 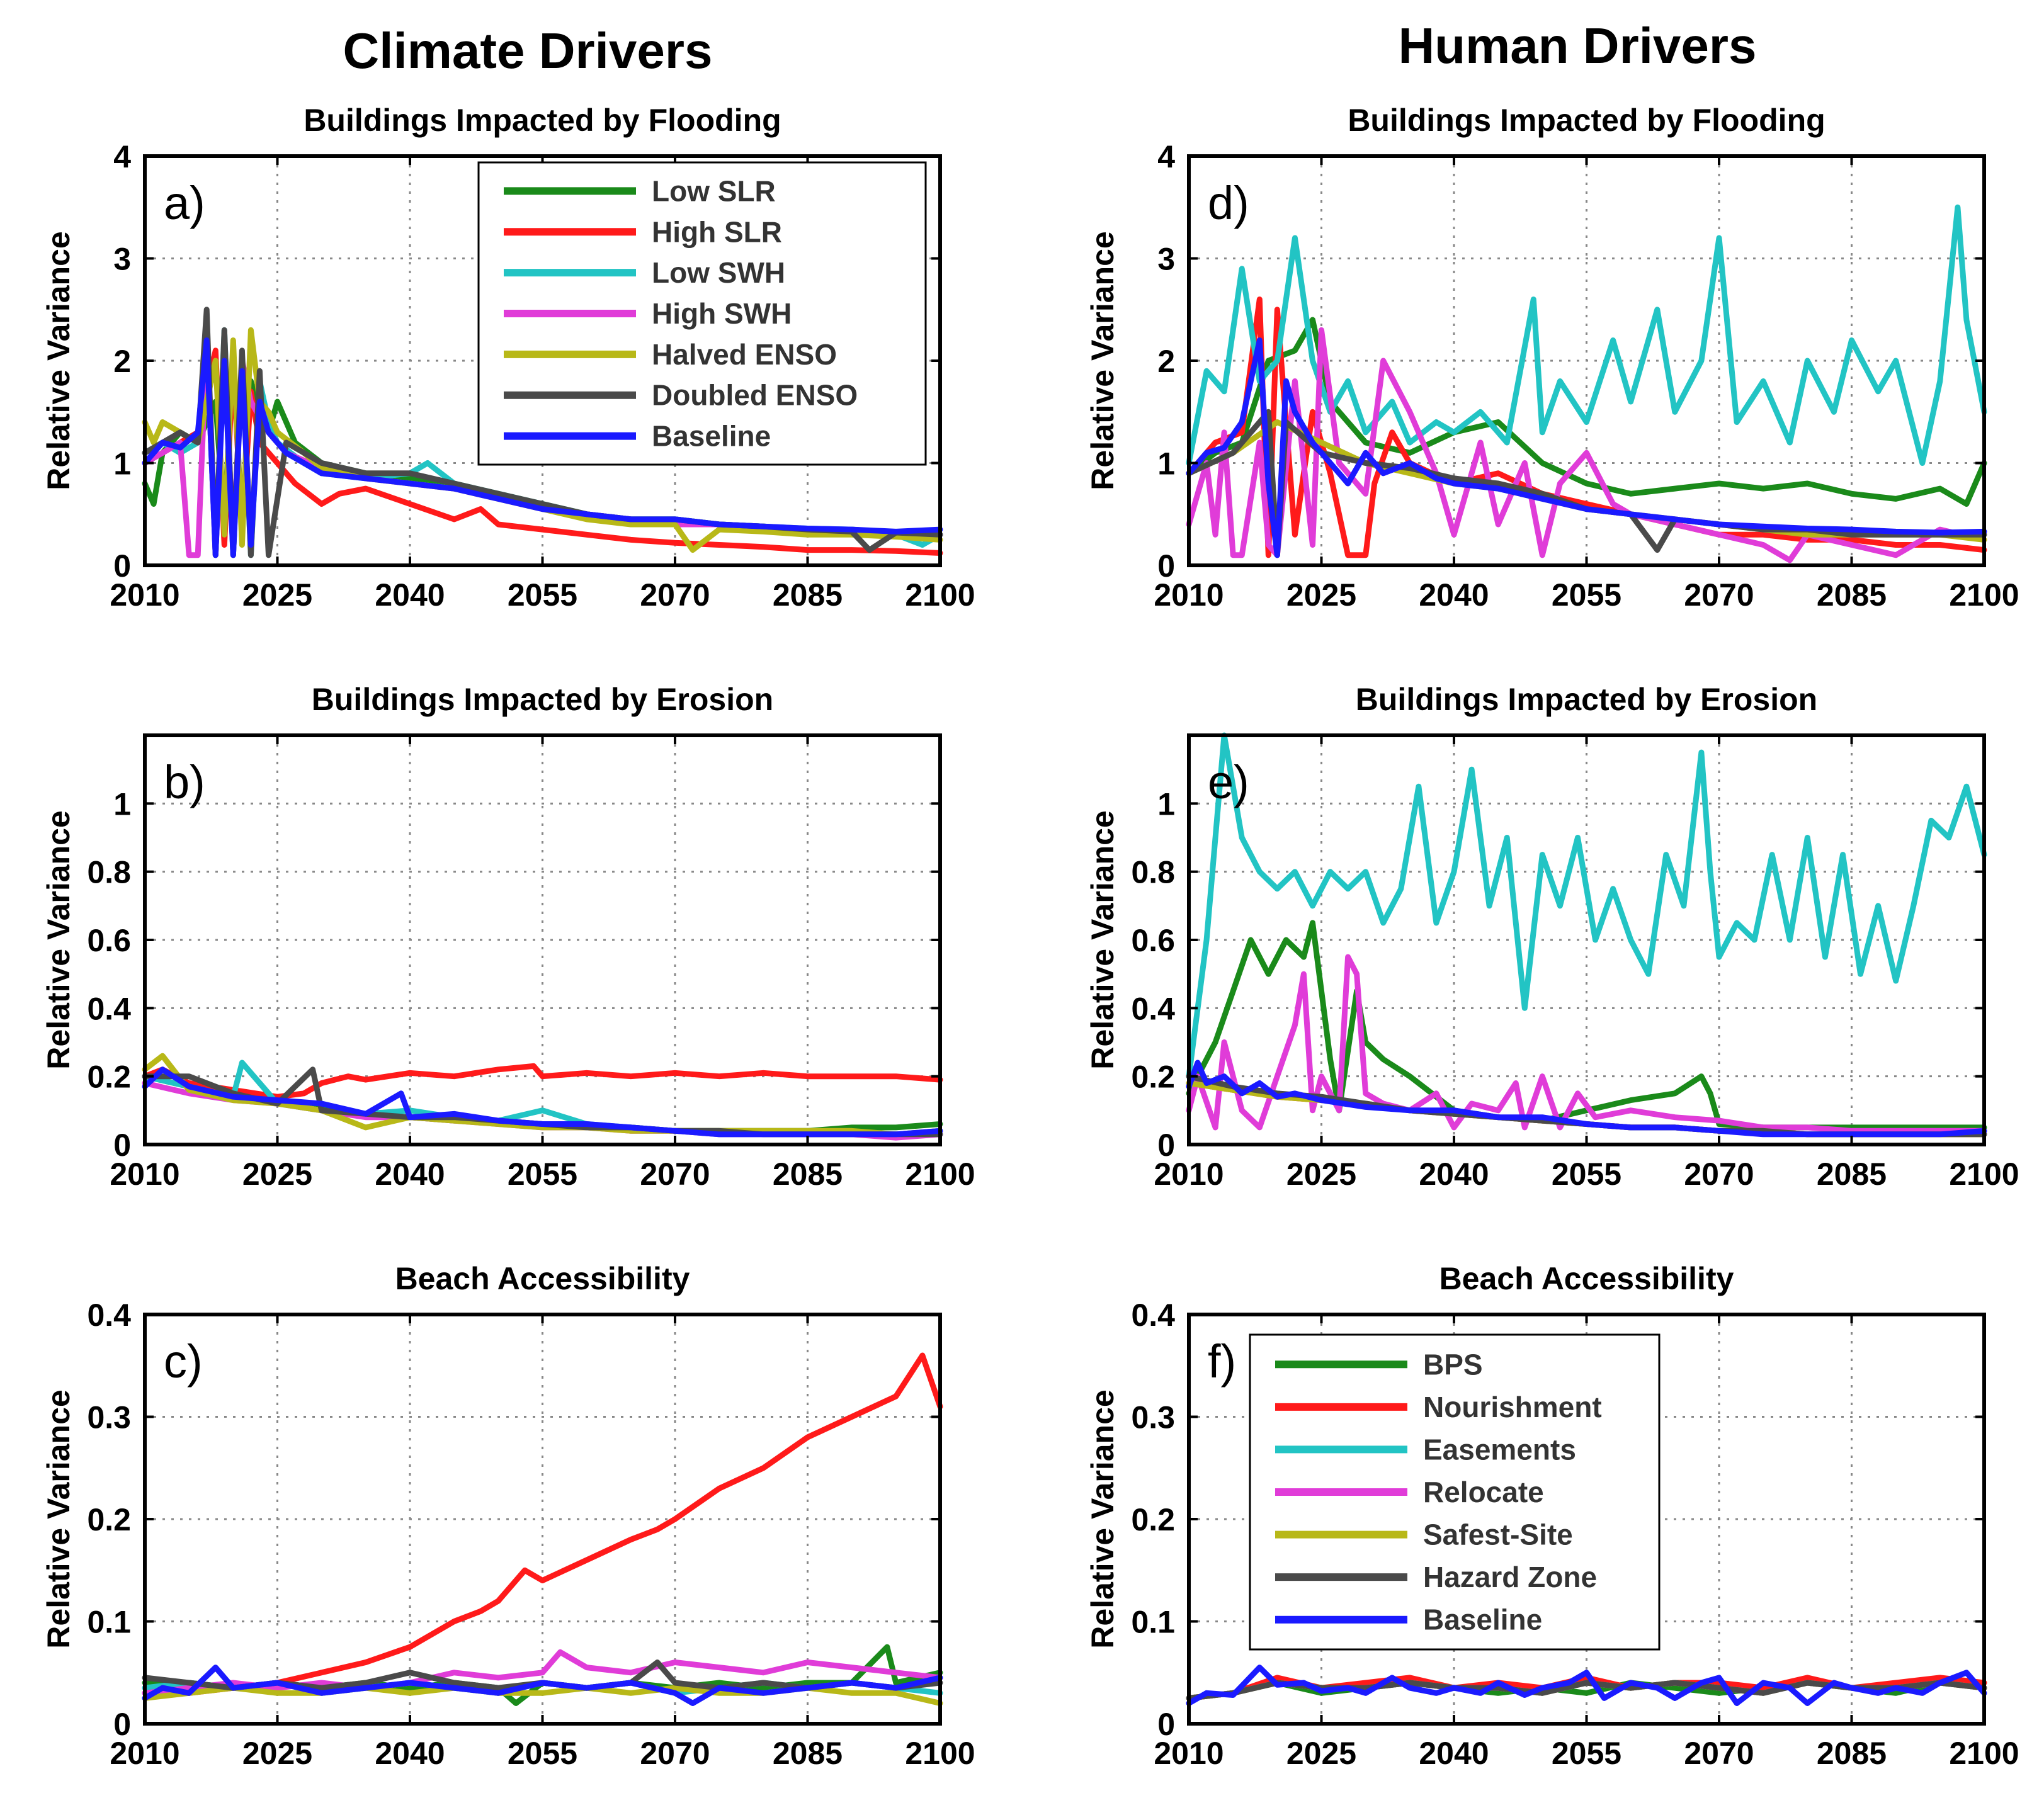 I want to click on column-title-human: Human Drivers, so click(x=1577, y=46).